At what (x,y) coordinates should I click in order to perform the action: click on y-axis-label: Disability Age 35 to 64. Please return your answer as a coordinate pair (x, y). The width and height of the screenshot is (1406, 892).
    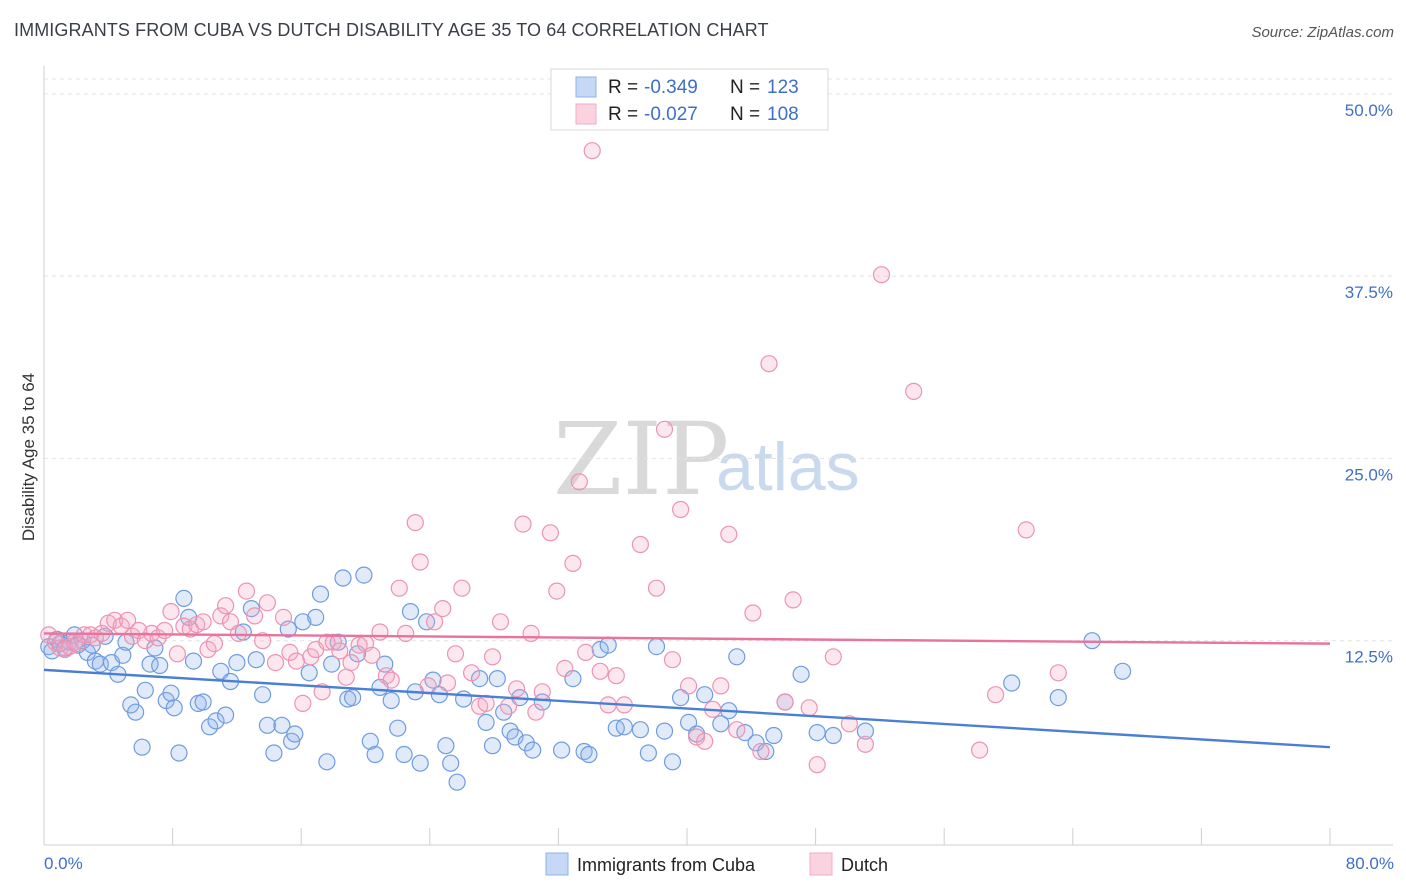
    Looking at the image, I should click on (28, 457).